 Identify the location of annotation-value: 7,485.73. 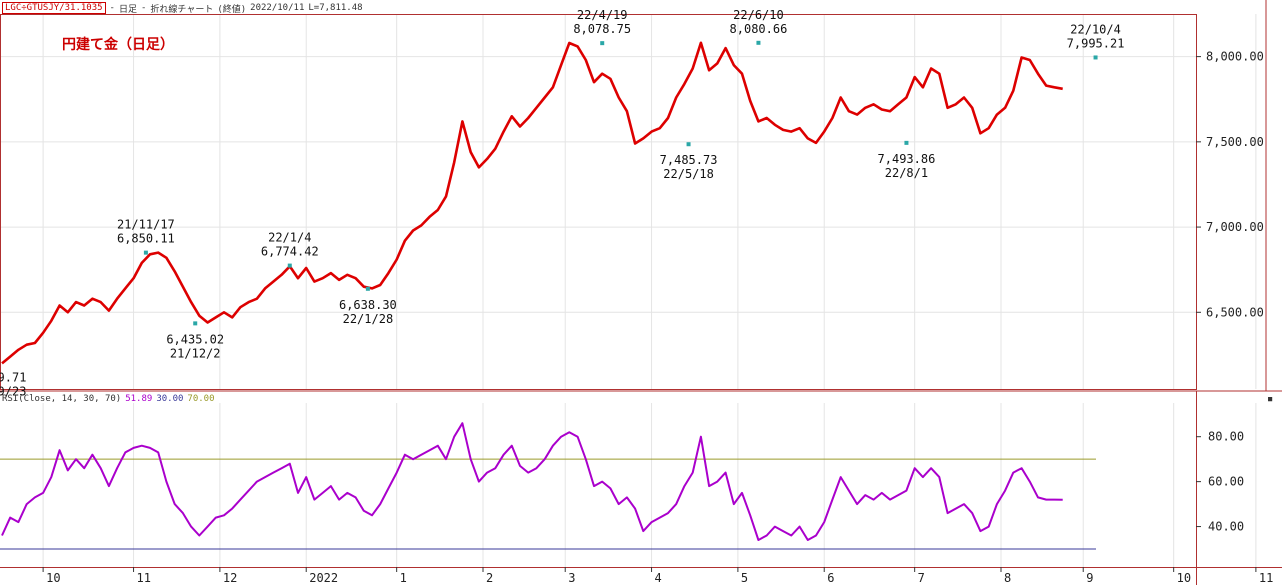
(689, 160).